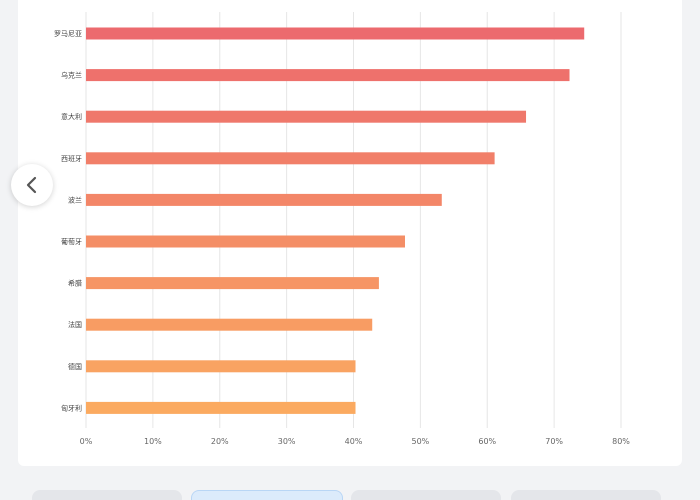  Describe the element at coordinates (153, 441) in the screenshot. I see `x-tick-label-1: 10%` at that location.